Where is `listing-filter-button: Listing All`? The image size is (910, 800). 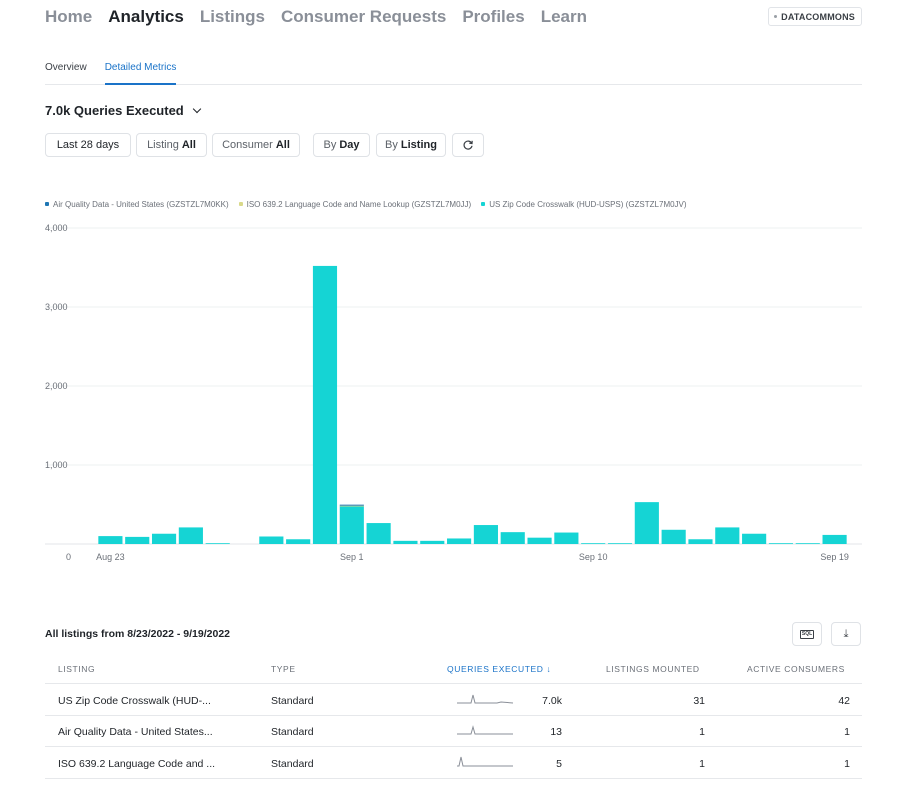 listing-filter-button: Listing All is located at coordinates (171, 145).